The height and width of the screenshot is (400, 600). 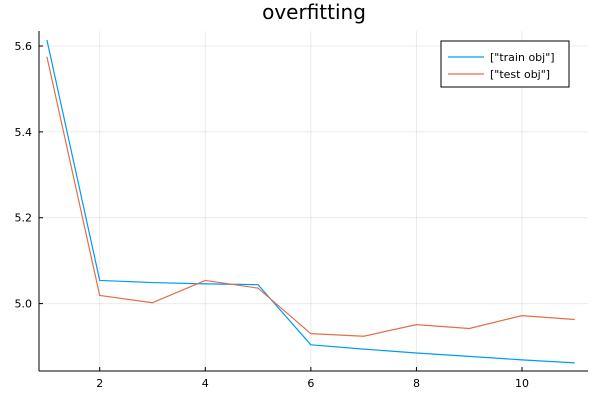 What do you see at coordinates (522, 57) in the screenshot?
I see `legend-label-train-obj: ["train obj"]` at bounding box center [522, 57].